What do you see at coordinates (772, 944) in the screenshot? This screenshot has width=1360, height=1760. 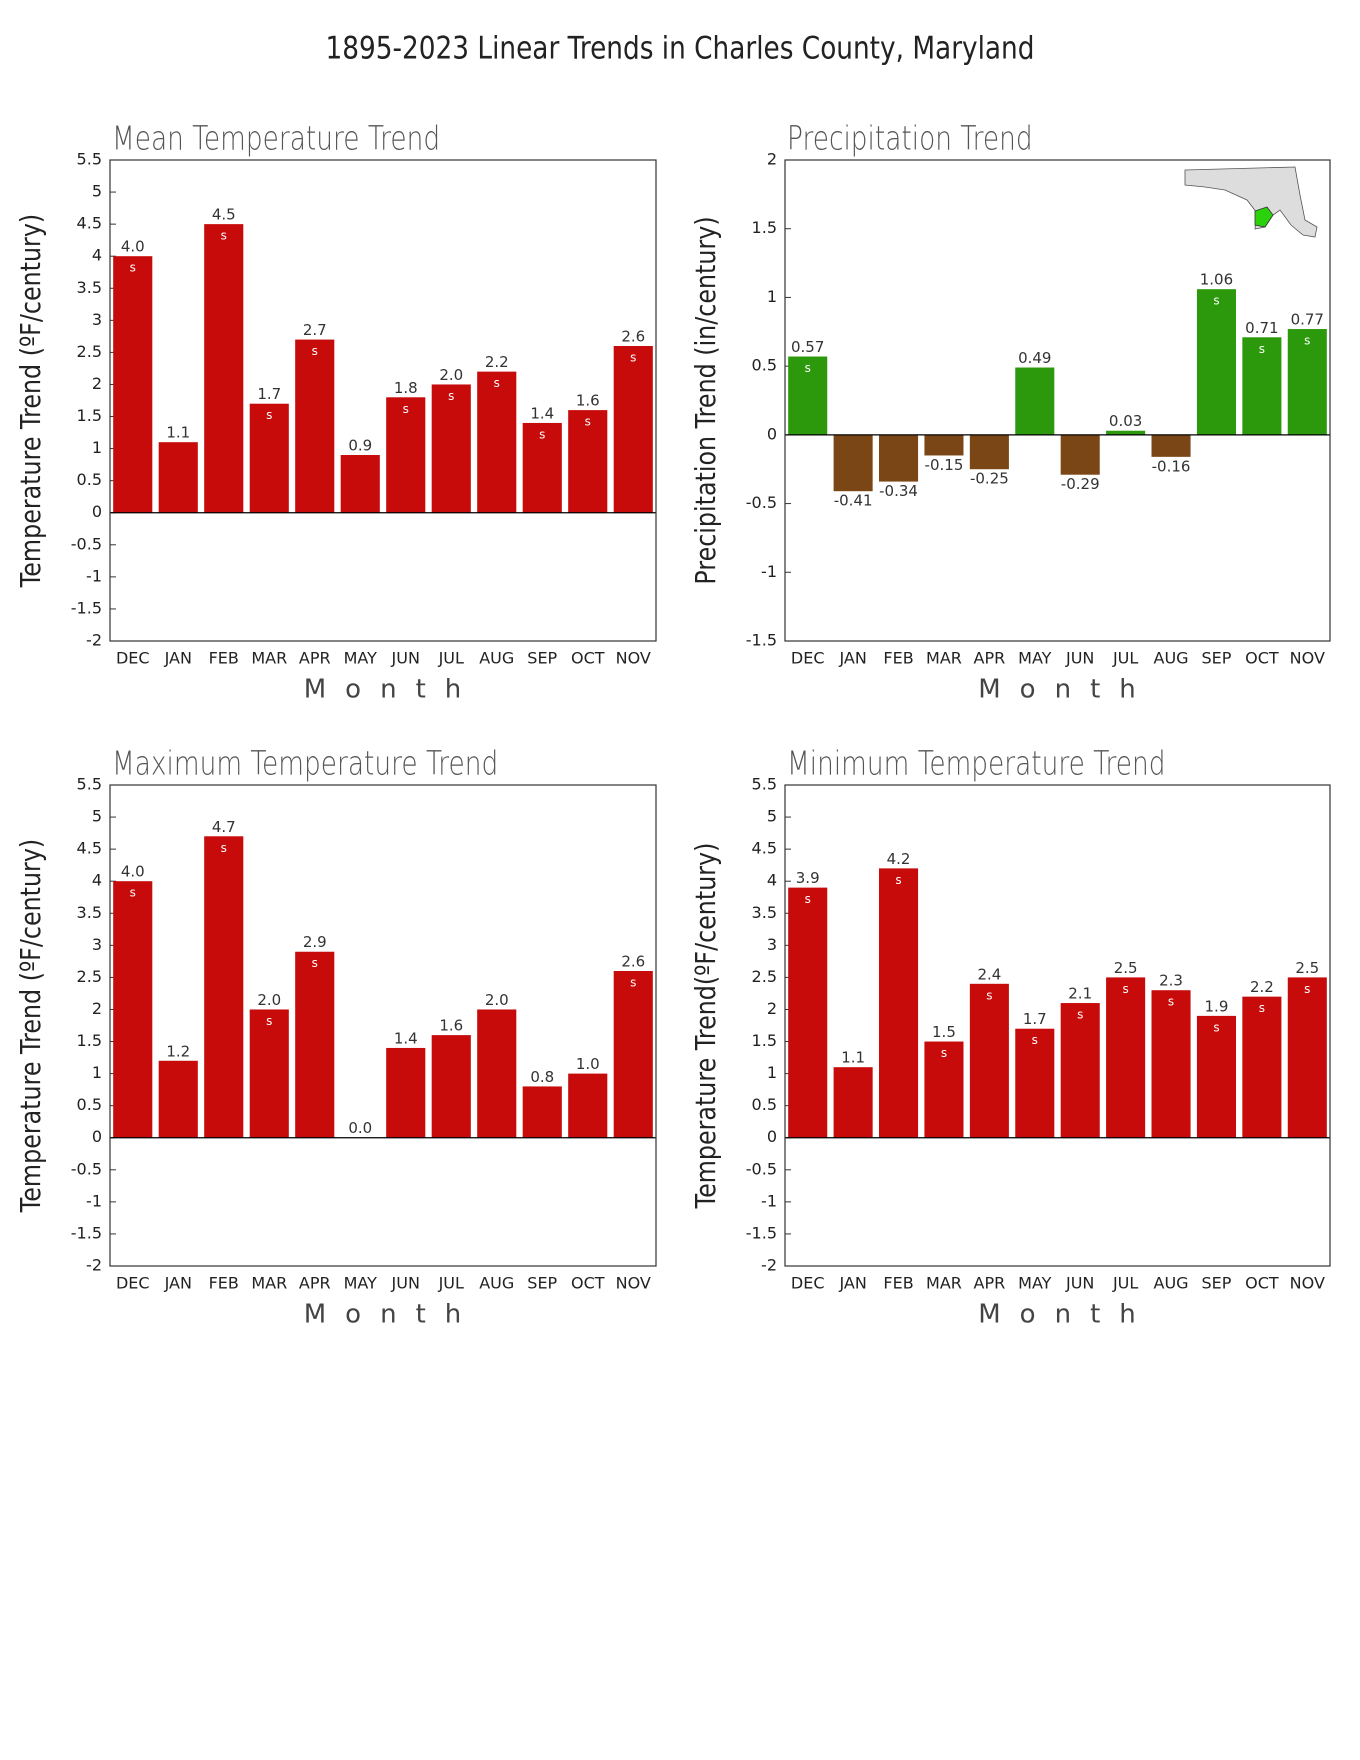 I see `y-tick-label: 3` at bounding box center [772, 944].